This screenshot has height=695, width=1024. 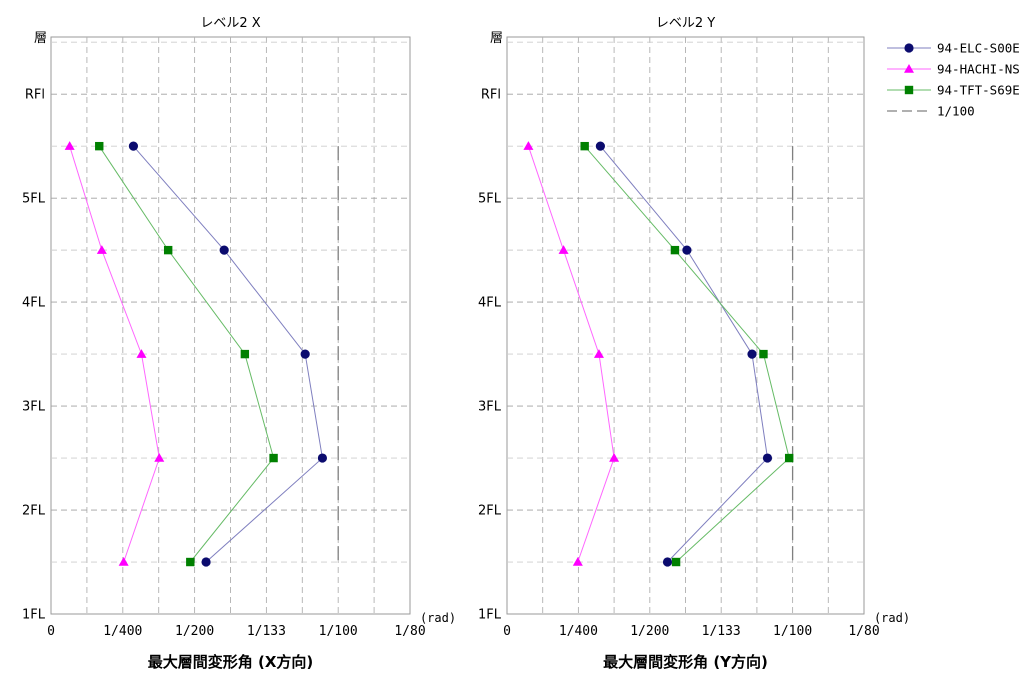 What do you see at coordinates (978, 48) in the screenshot?
I see `legend-label: 94-ELC-S00E` at bounding box center [978, 48].